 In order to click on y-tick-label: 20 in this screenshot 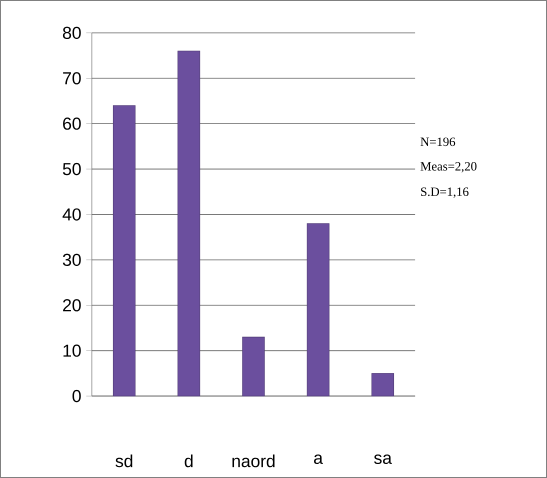, I will do `click(72, 305)`.